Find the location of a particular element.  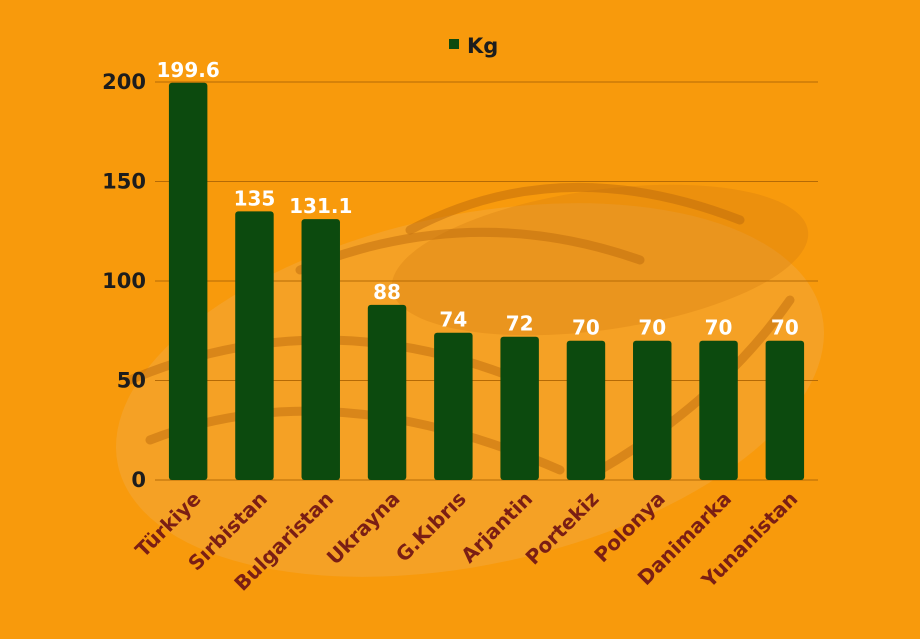

data-label: 72 is located at coordinates (520, 324).